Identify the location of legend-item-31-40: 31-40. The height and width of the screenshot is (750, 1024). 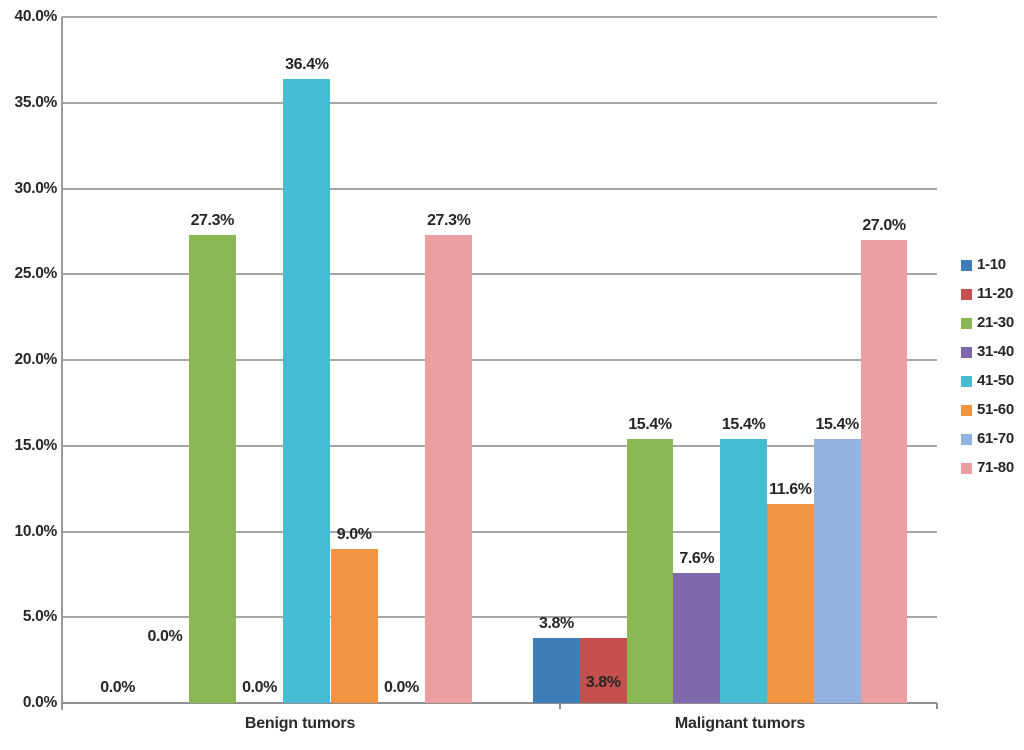
(987, 352).